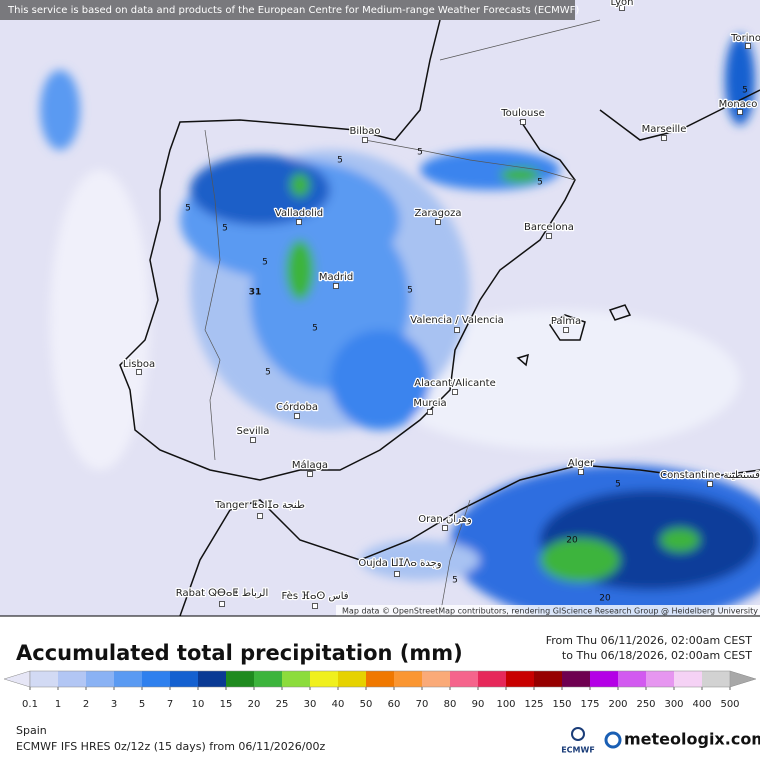 The height and width of the screenshot is (764, 760). I want to click on colorbar-label: 0.1, so click(30, 704).